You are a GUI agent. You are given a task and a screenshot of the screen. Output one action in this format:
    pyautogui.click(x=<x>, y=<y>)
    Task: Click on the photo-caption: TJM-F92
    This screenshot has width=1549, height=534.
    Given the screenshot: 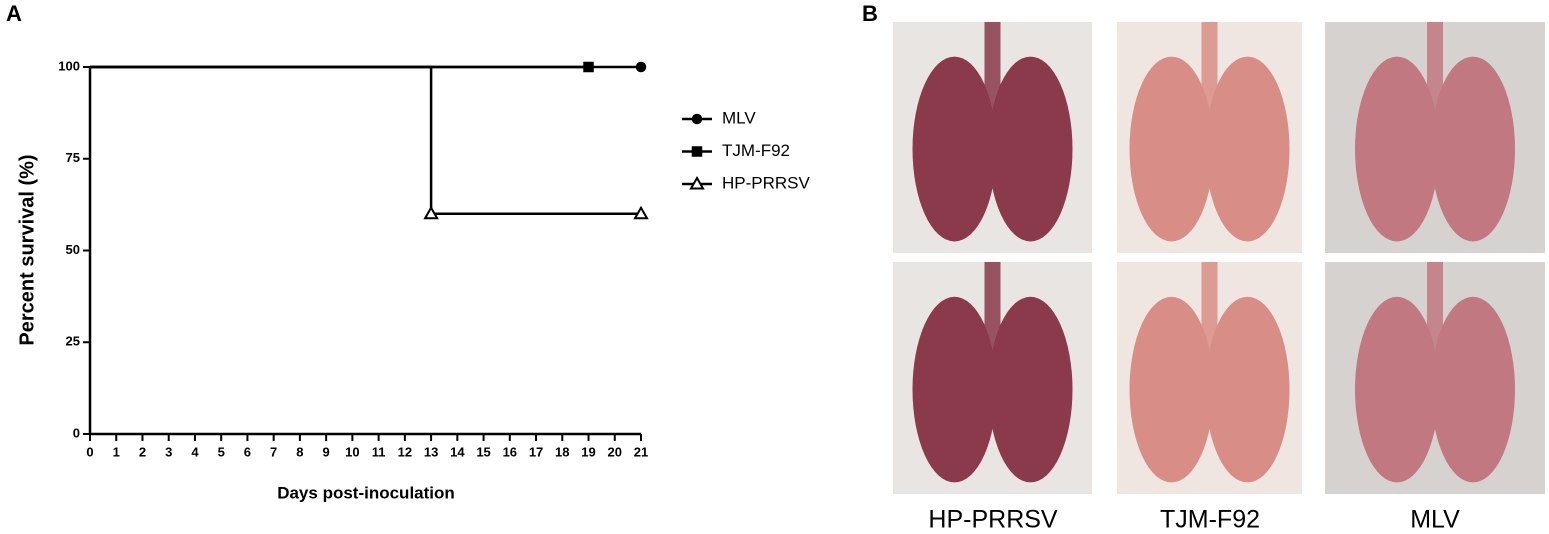 What is the action you would take?
    pyautogui.click(x=1210, y=520)
    